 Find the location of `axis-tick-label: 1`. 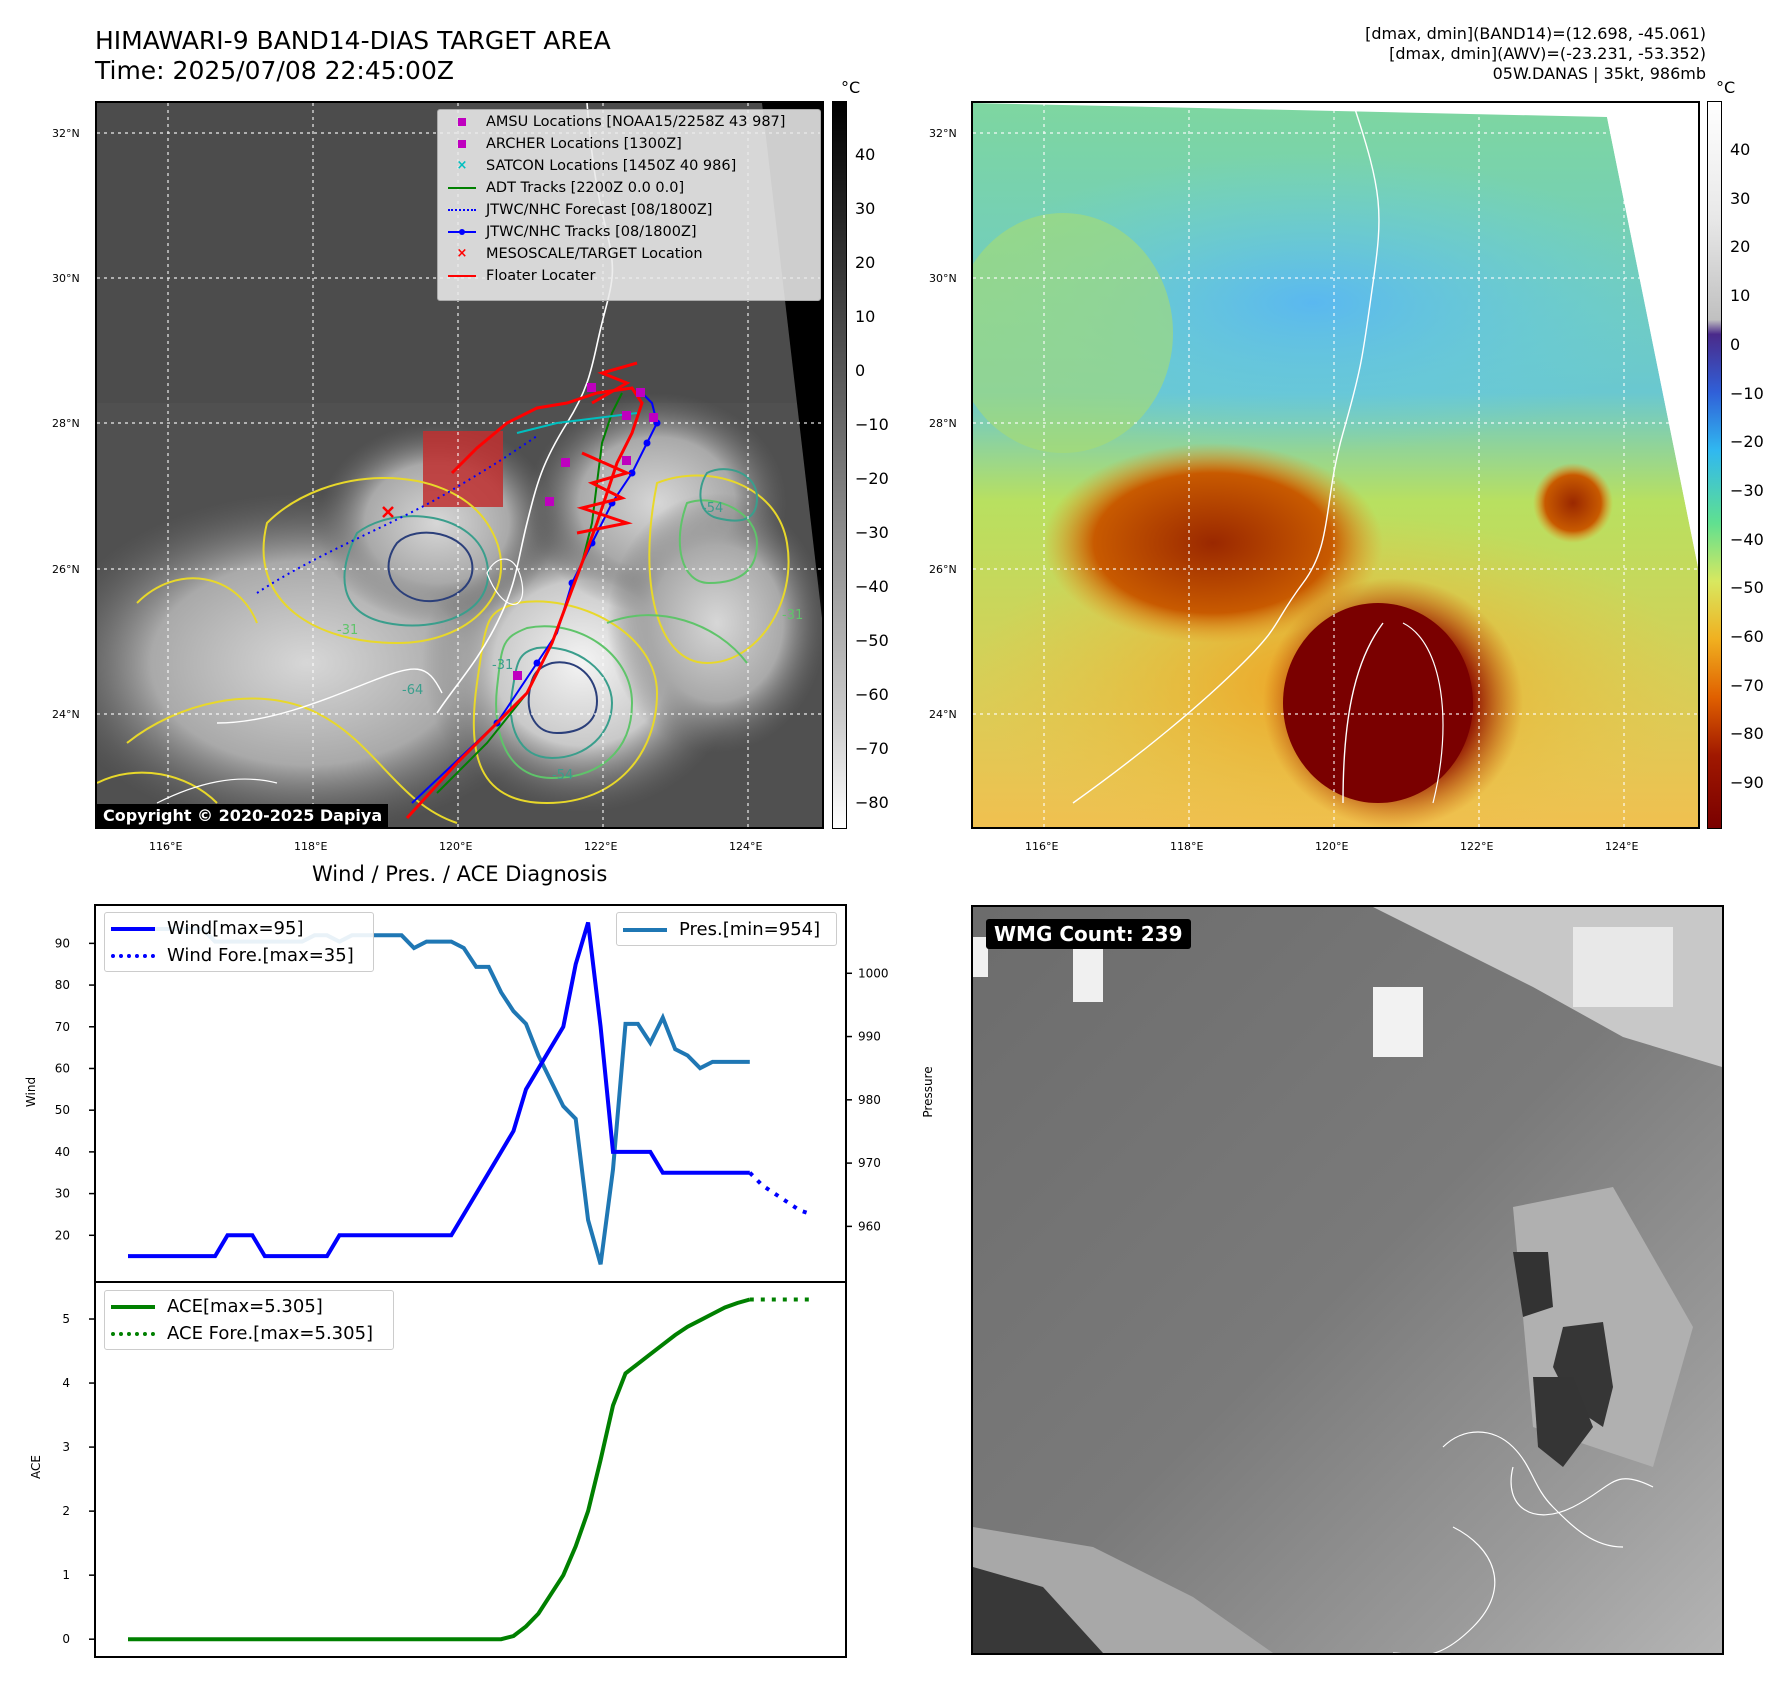

axis-tick-label: 1 is located at coordinates (66, 1575).